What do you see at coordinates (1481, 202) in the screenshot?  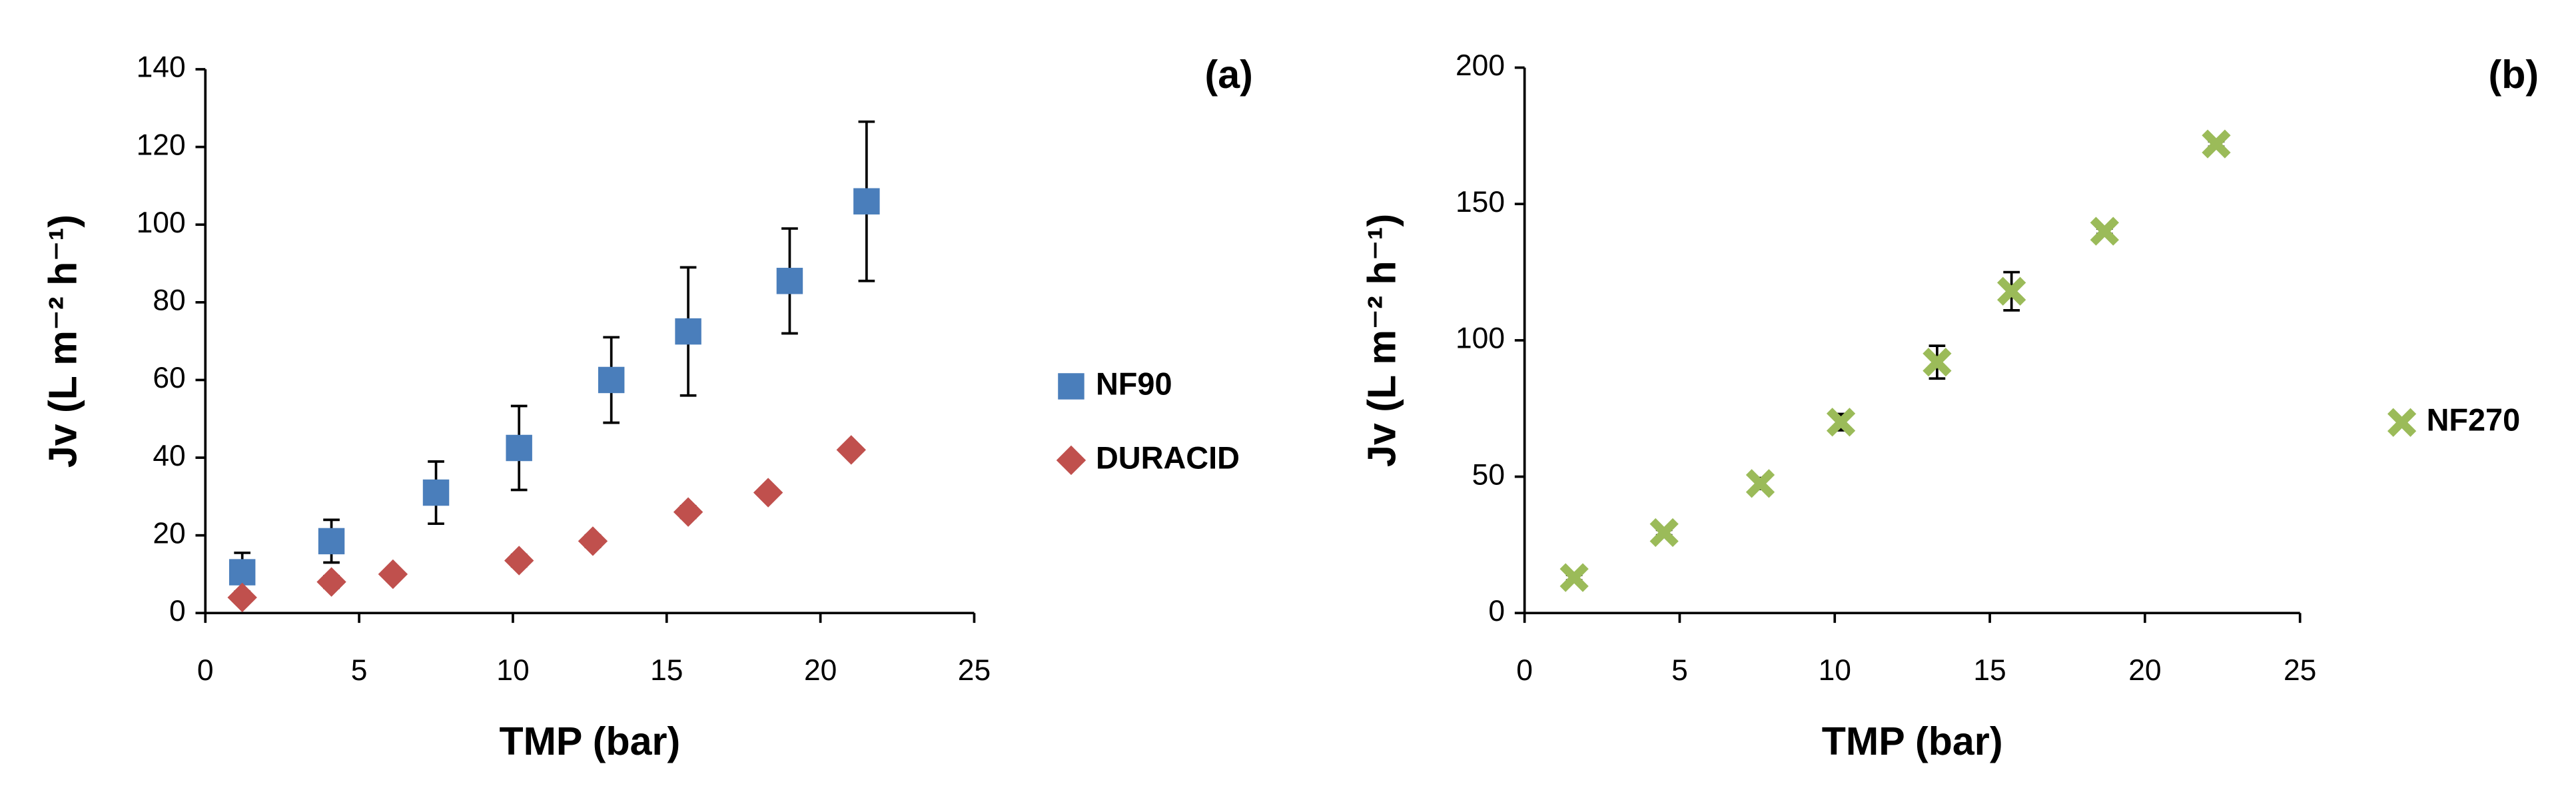 I see `y-tick-label: 150` at bounding box center [1481, 202].